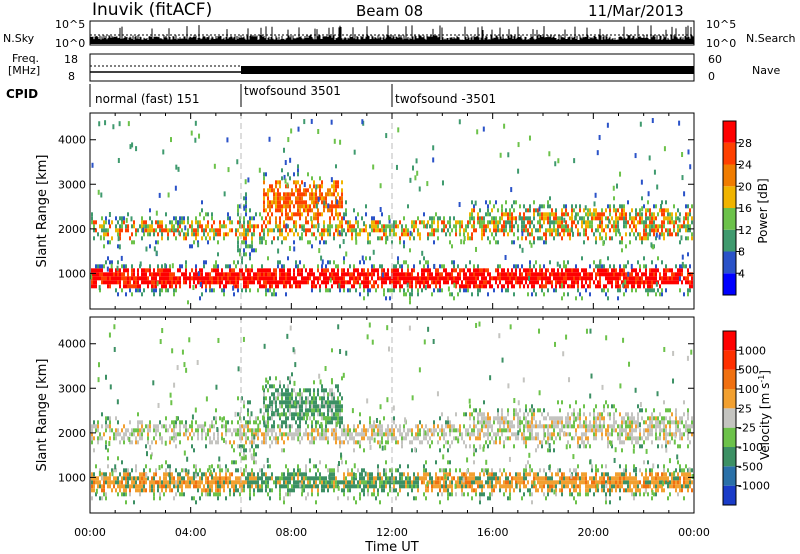 This screenshot has height=554, width=800. Describe the element at coordinates (752, 350) in the screenshot. I see `colorbar-tick-label: 1000` at that location.